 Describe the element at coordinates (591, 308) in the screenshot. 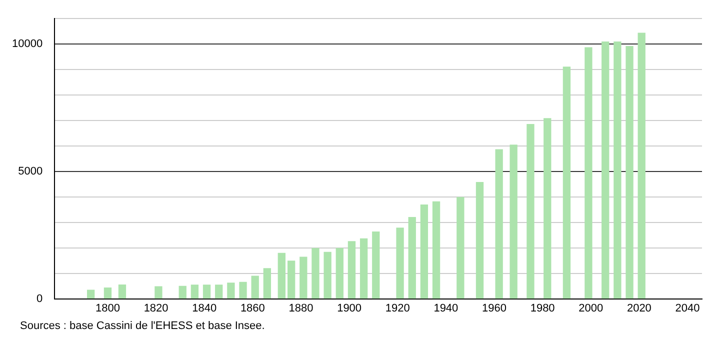

I see `x-tick-label: 2000` at that location.